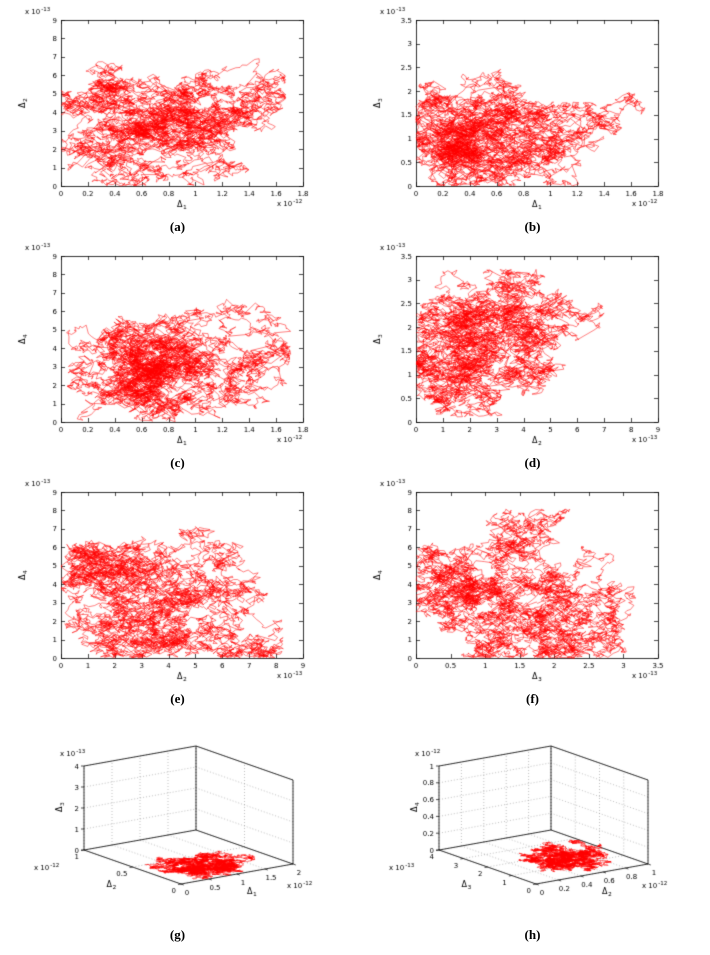  Describe the element at coordinates (532, 819) in the screenshot. I see `plot-canvas-h` at that location.